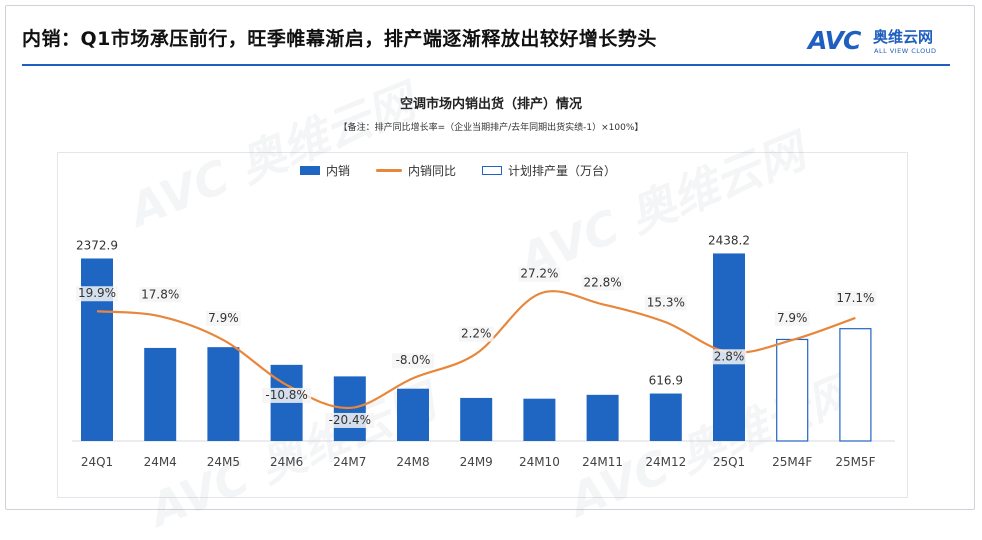  Describe the element at coordinates (492, 170) in the screenshot. I see `legend-swatch-outline` at that location.